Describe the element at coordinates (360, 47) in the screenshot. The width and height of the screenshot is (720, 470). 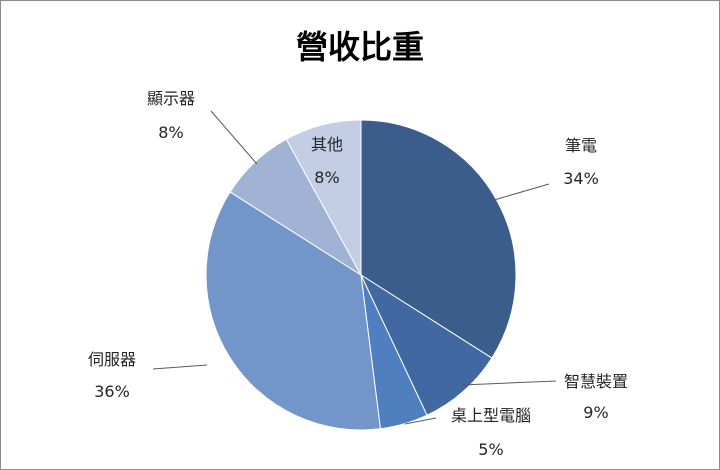
I see `chart-title: 營收比重` at that location.